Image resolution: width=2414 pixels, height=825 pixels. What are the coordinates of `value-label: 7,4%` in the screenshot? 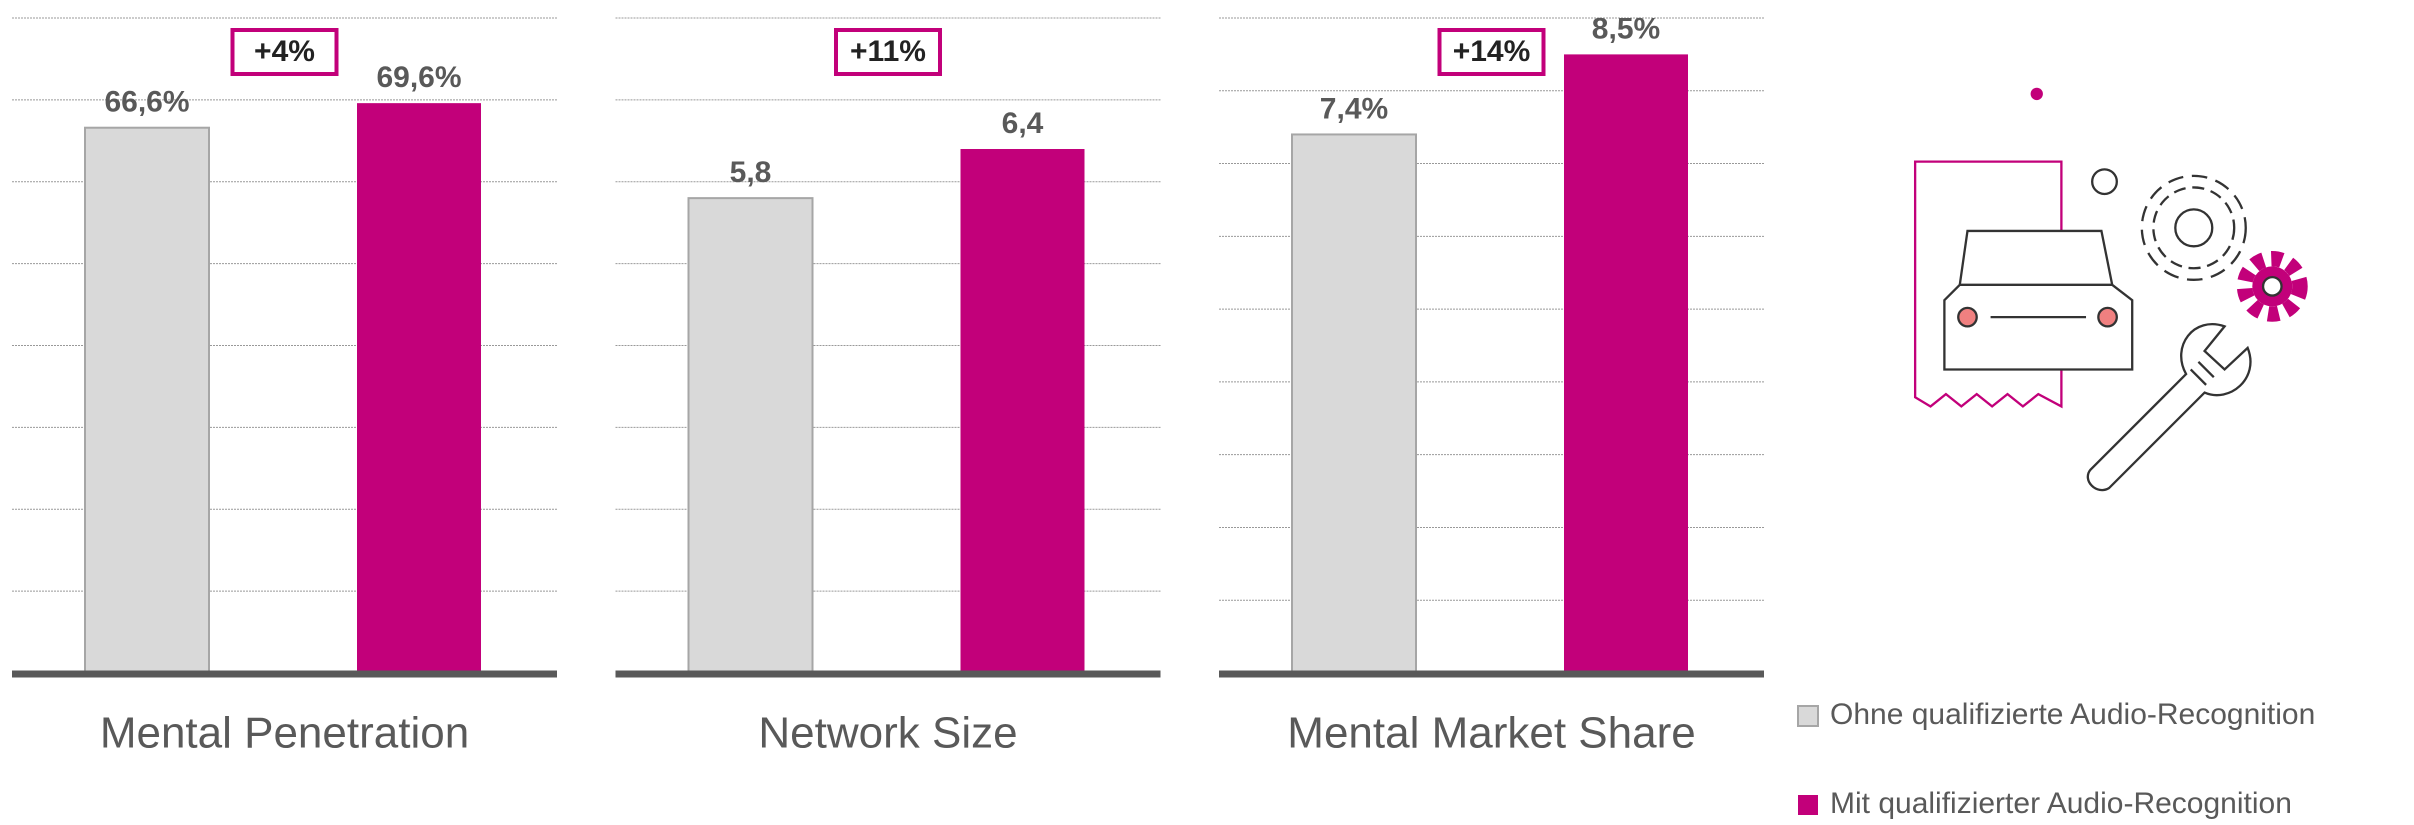 It's located at (1354, 108).